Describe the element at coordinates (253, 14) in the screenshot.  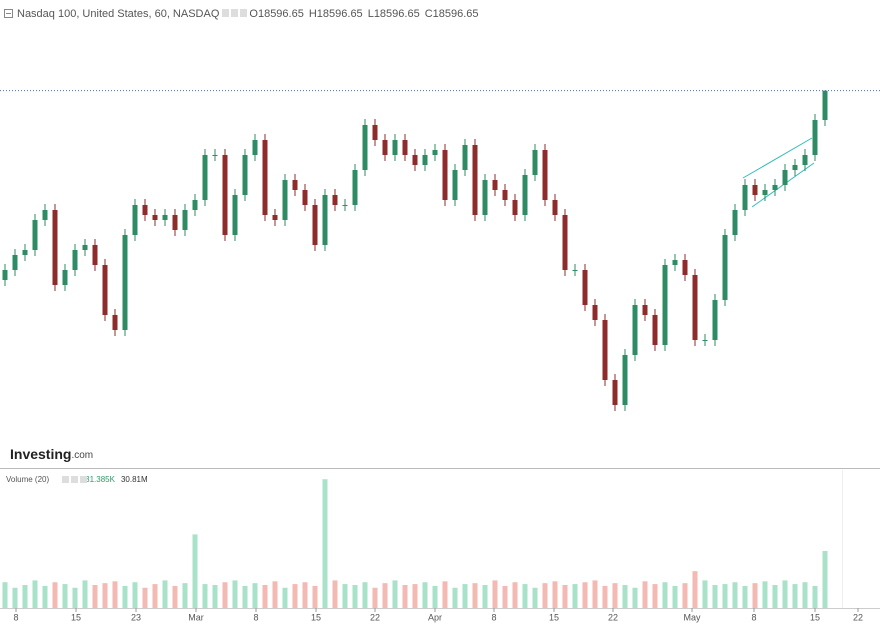
I see `o-label: O` at that location.